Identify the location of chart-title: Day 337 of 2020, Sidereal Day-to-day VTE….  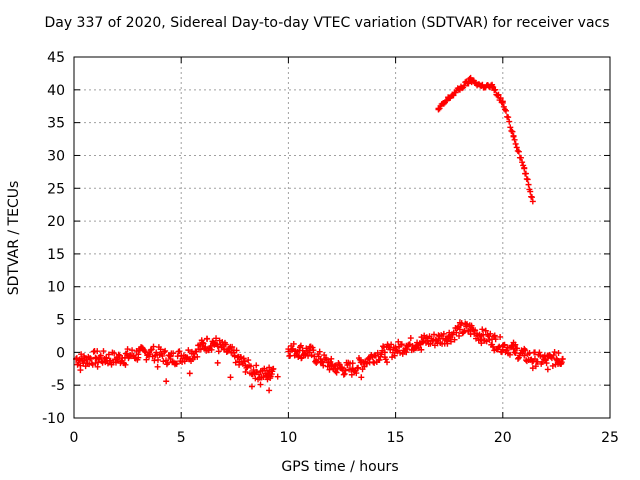
(326, 23).